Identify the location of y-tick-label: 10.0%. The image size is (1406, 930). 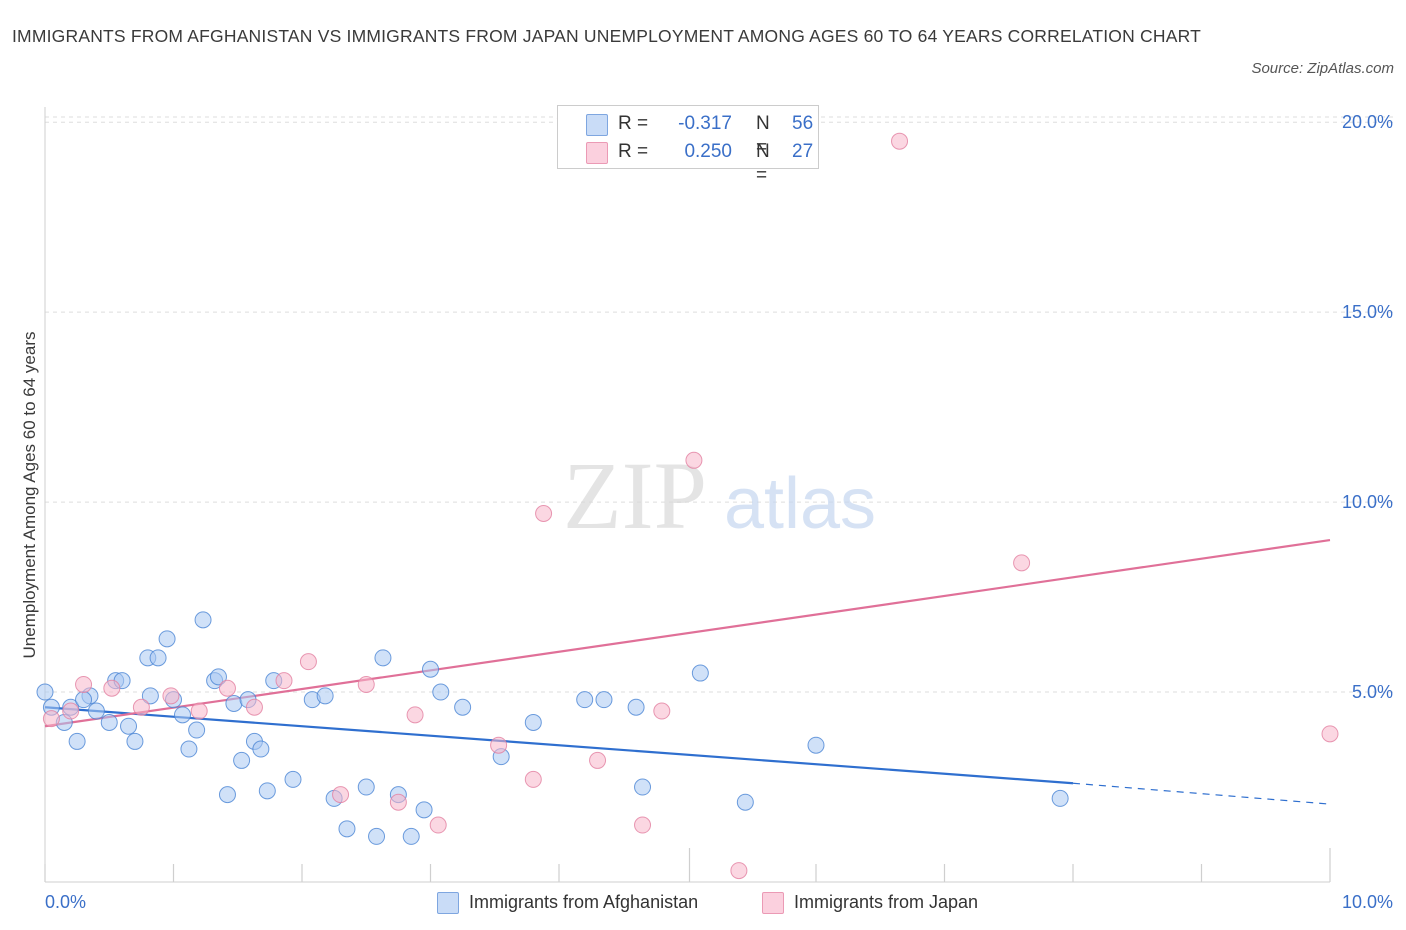
(1367, 502).